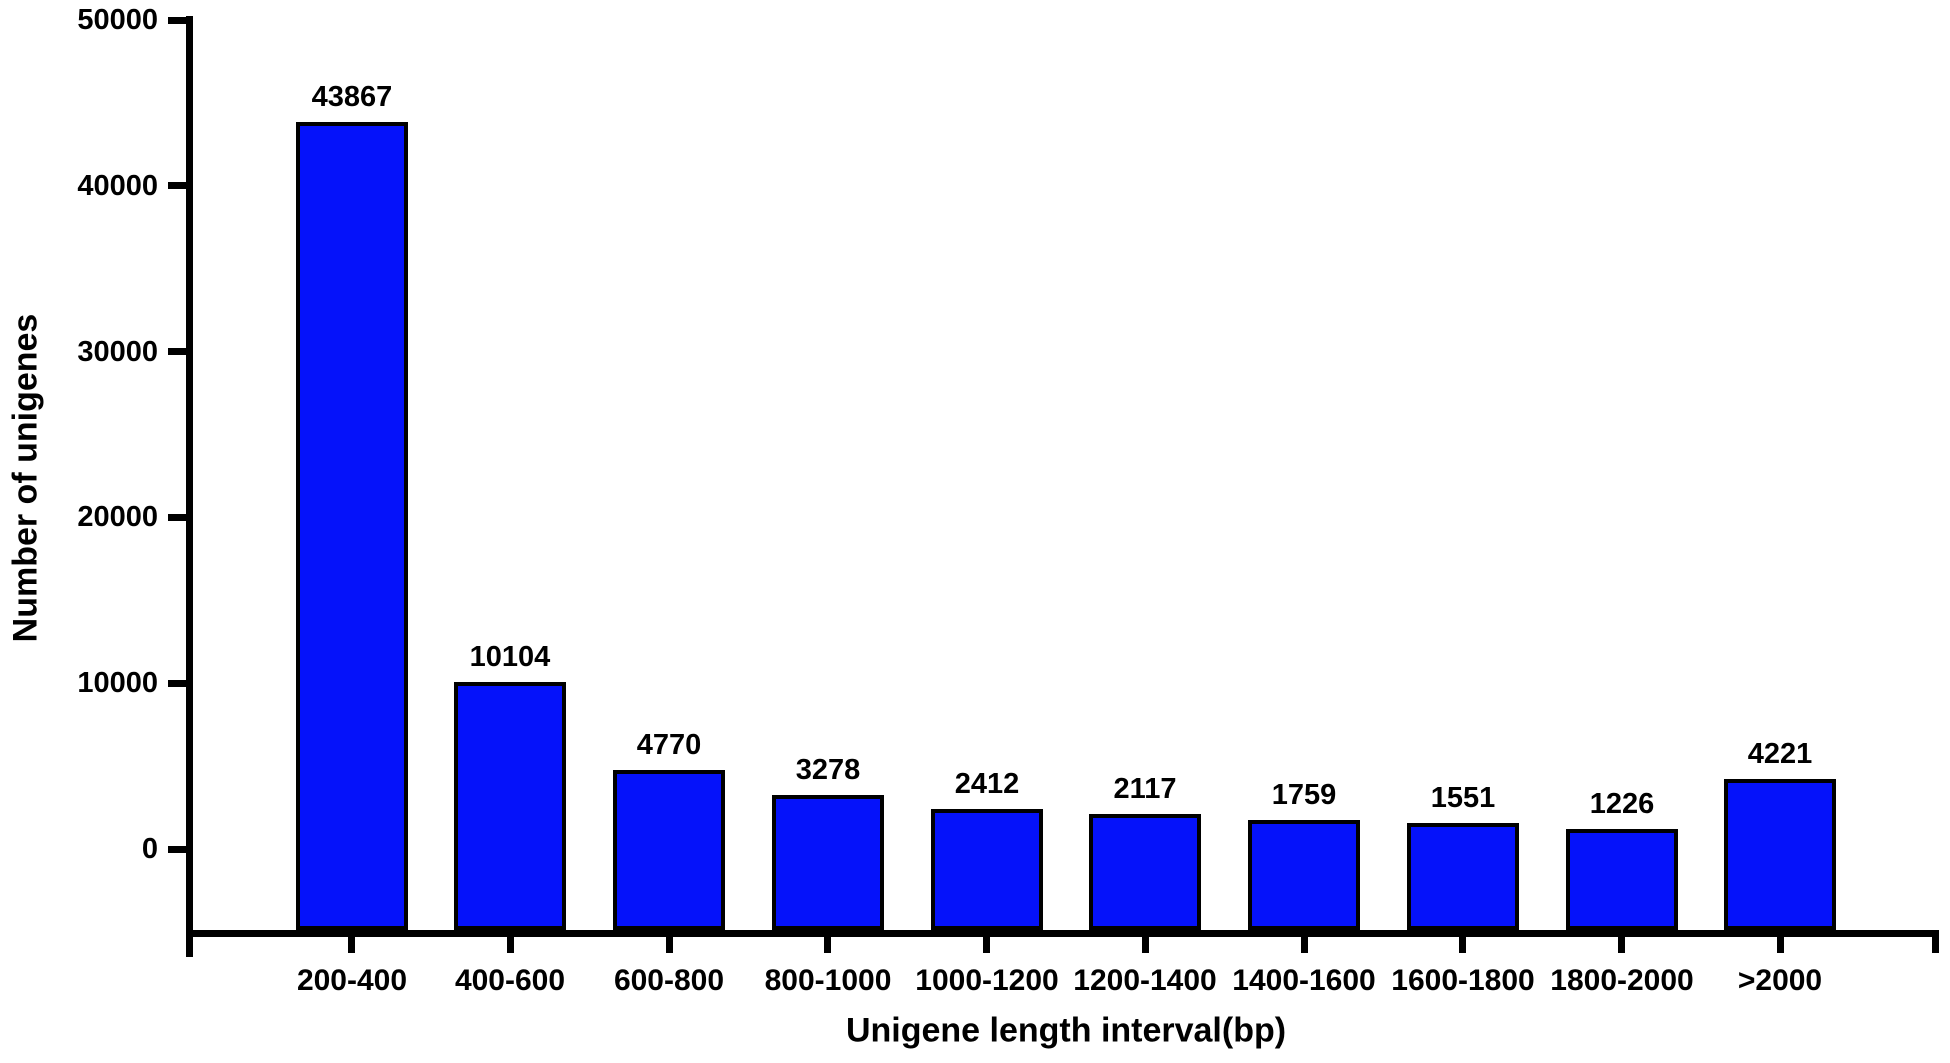 Image resolution: width=1950 pixels, height=1063 pixels. What do you see at coordinates (352, 980) in the screenshot?
I see `x-axis-tick-label: 200-400` at bounding box center [352, 980].